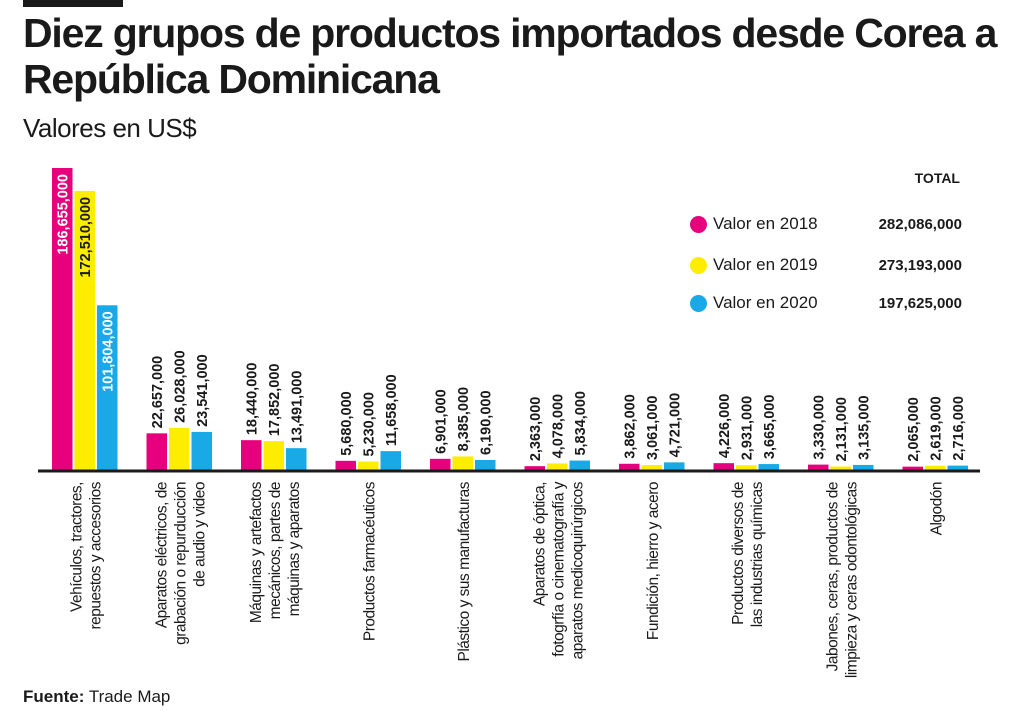 Image resolution: width=1024 pixels, height=713 pixels. Describe the element at coordinates (698, 265) in the screenshot. I see `legend-swatch-2019` at that location.